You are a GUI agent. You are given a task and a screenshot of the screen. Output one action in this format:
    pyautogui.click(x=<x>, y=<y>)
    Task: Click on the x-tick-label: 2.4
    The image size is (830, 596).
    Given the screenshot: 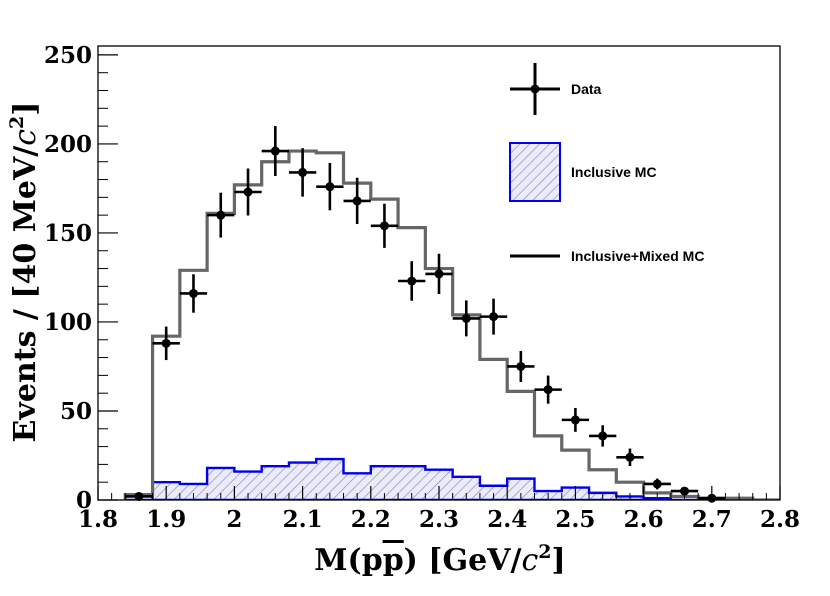 What is the action you would take?
    pyautogui.click(x=507, y=519)
    